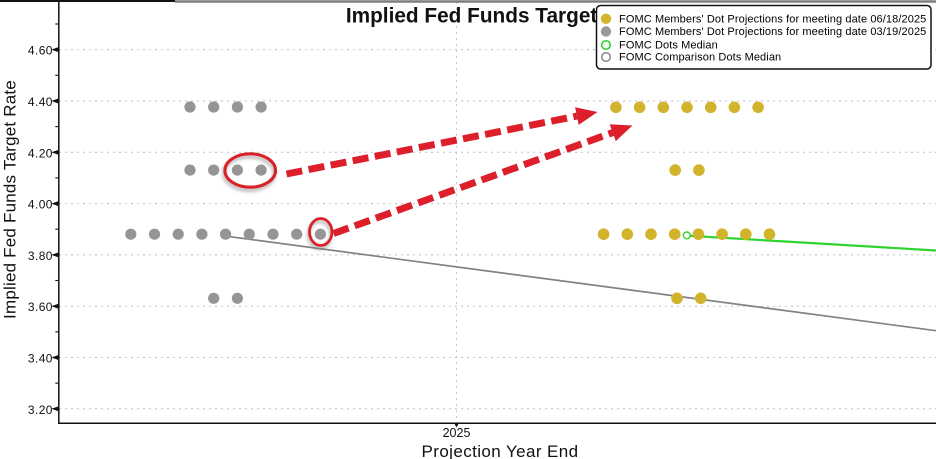 Image resolution: width=936 pixels, height=459 pixels. Describe the element at coordinates (40, 256) in the screenshot. I see `svg-text: 3.80` at that location.